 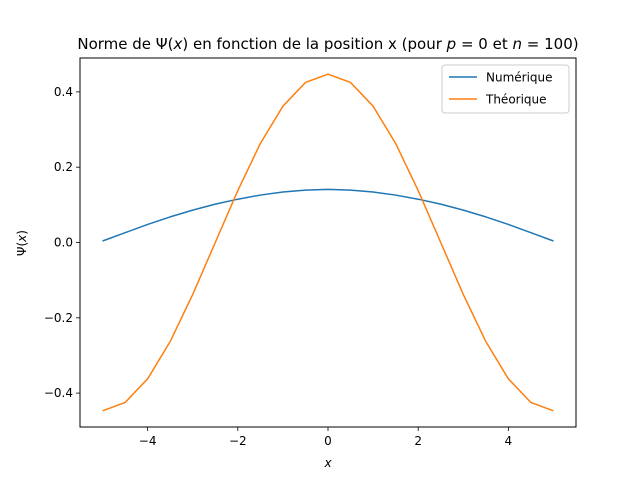 I want to click on y-tick-label: 0.2, so click(x=63, y=167).